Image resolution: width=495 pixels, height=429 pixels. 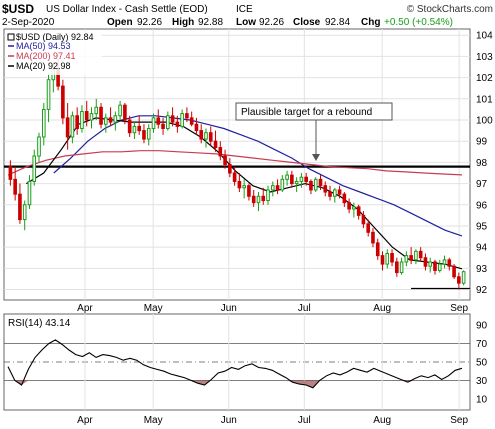 I want to click on rsi-y-tick-label: 50, so click(x=482, y=363).